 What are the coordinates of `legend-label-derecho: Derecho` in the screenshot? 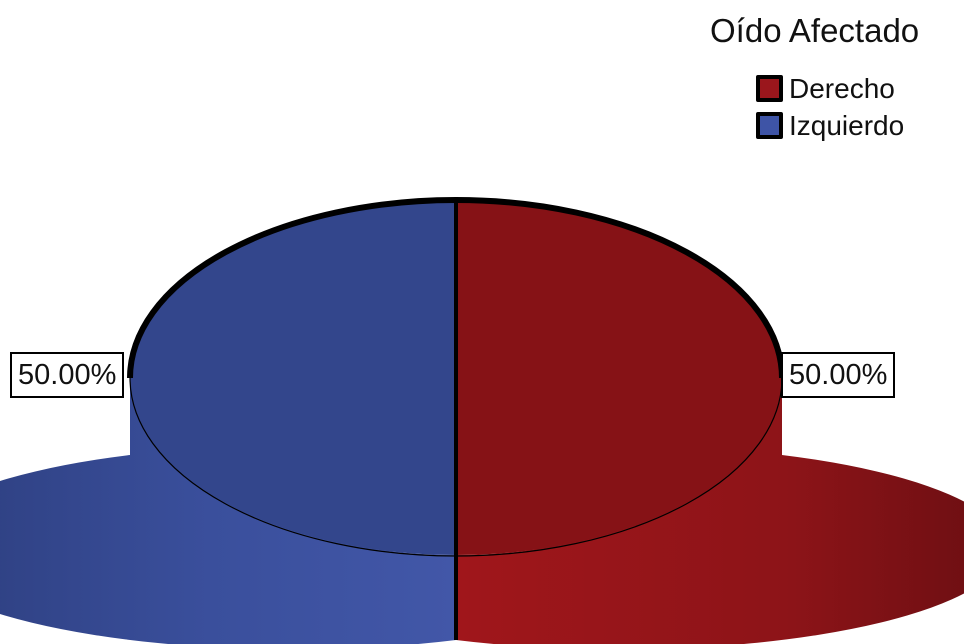 It's located at (842, 88).